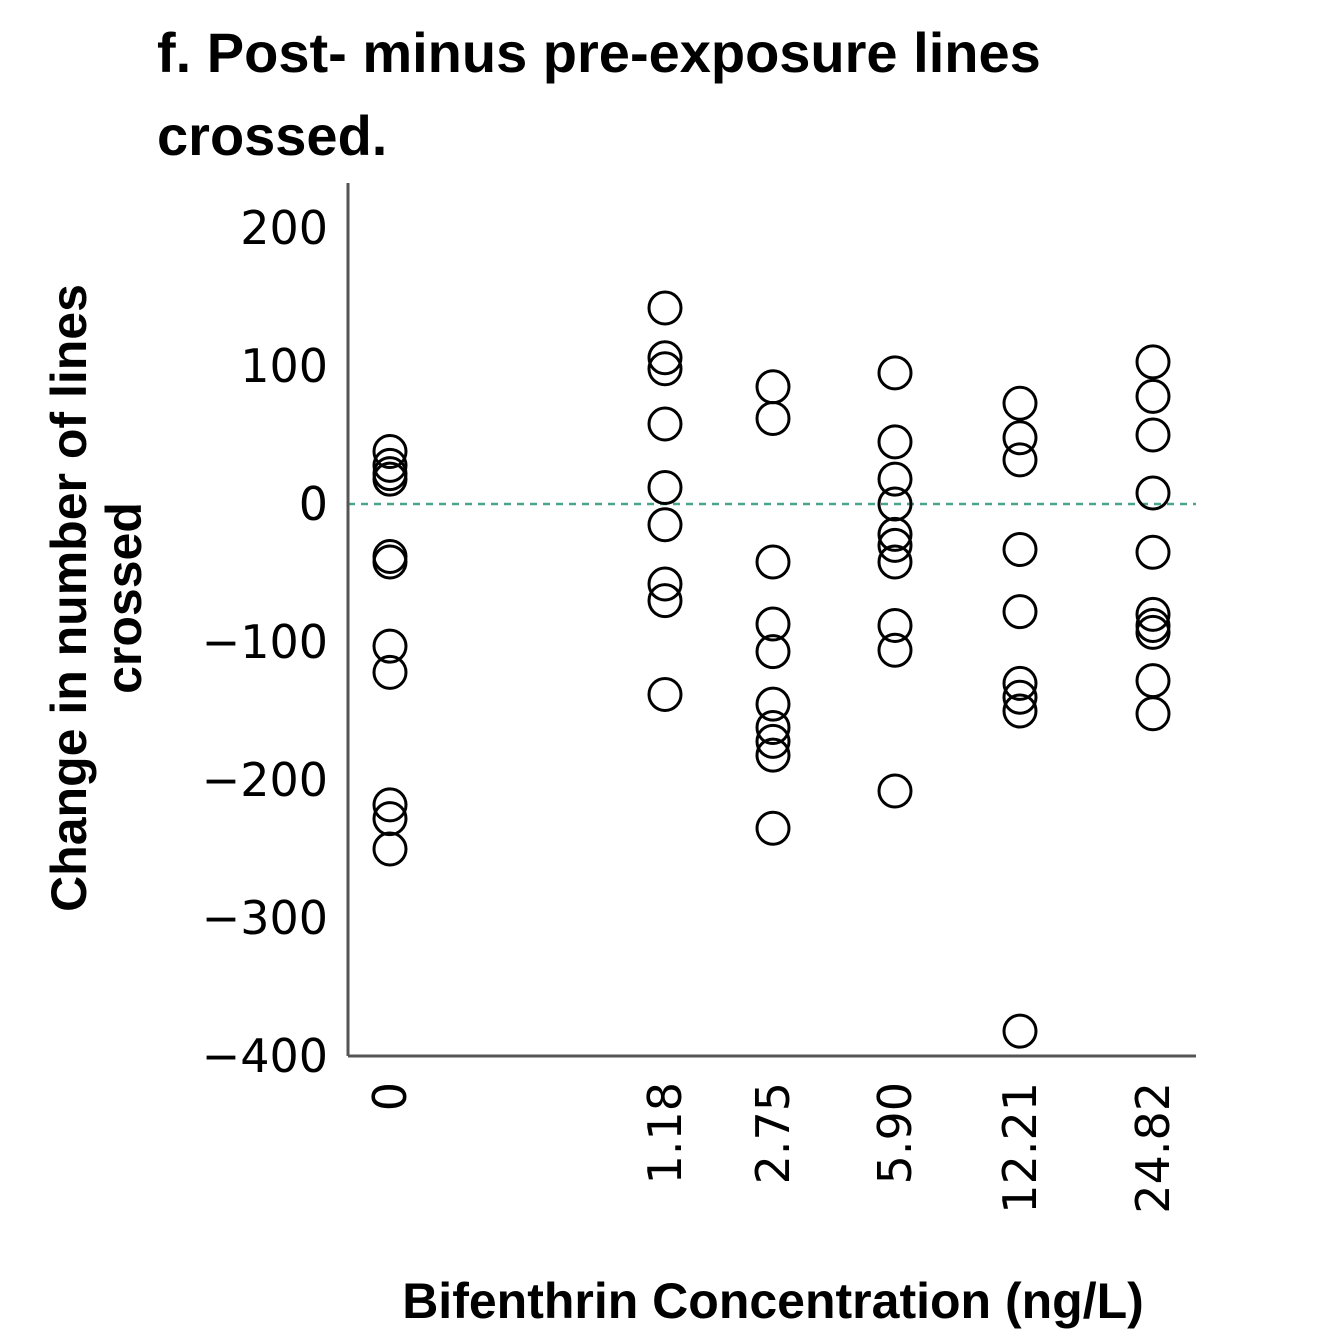  I want to click on chart-title-line-2: crossed., so click(272, 135).